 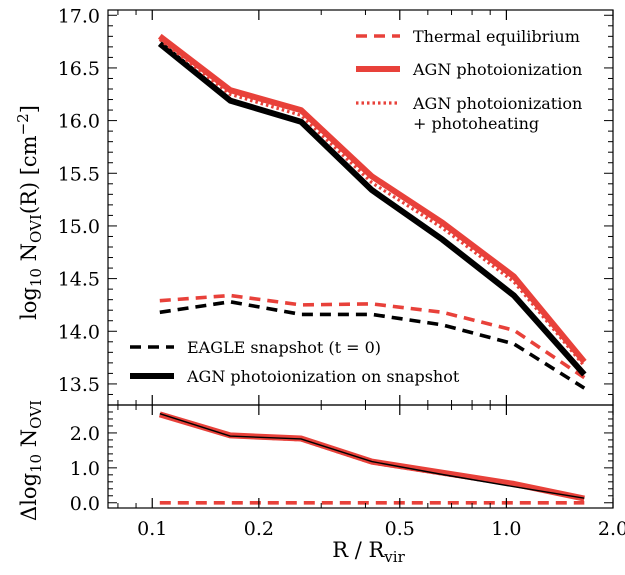 I want to click on bottom-y-axis-label: Δlog10 NOVI, so click(x=31, y=460).